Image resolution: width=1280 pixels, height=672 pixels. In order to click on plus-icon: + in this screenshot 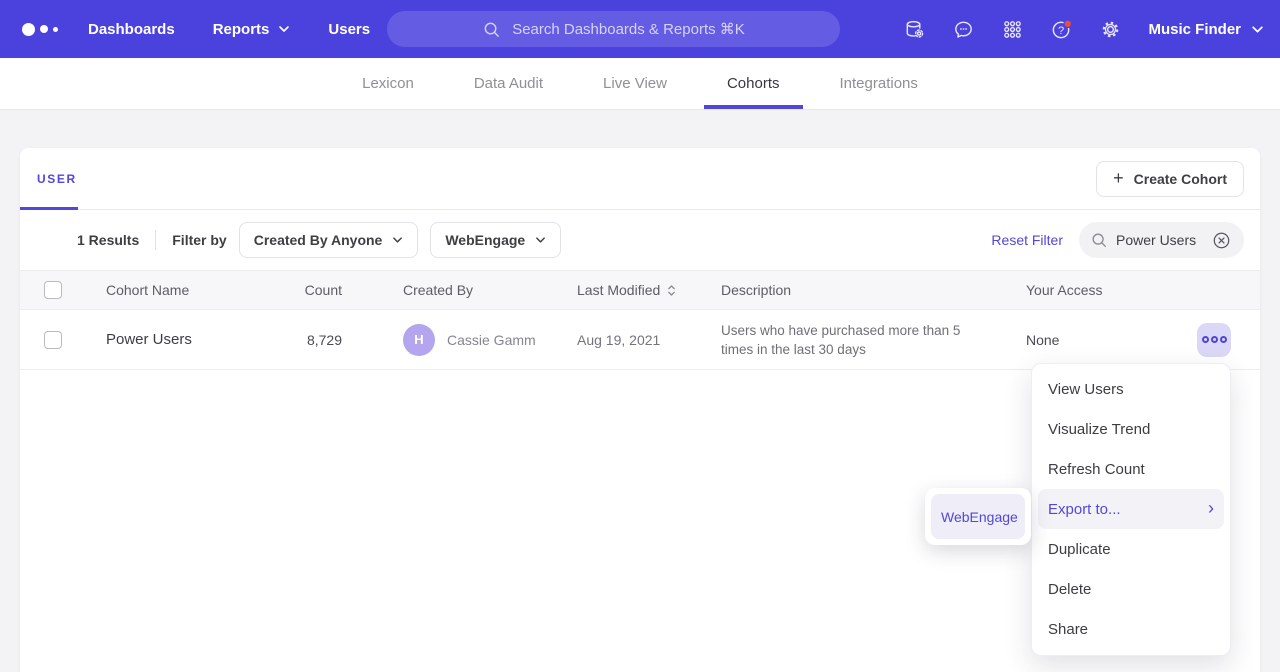, I will do `click(1118, 178)`.